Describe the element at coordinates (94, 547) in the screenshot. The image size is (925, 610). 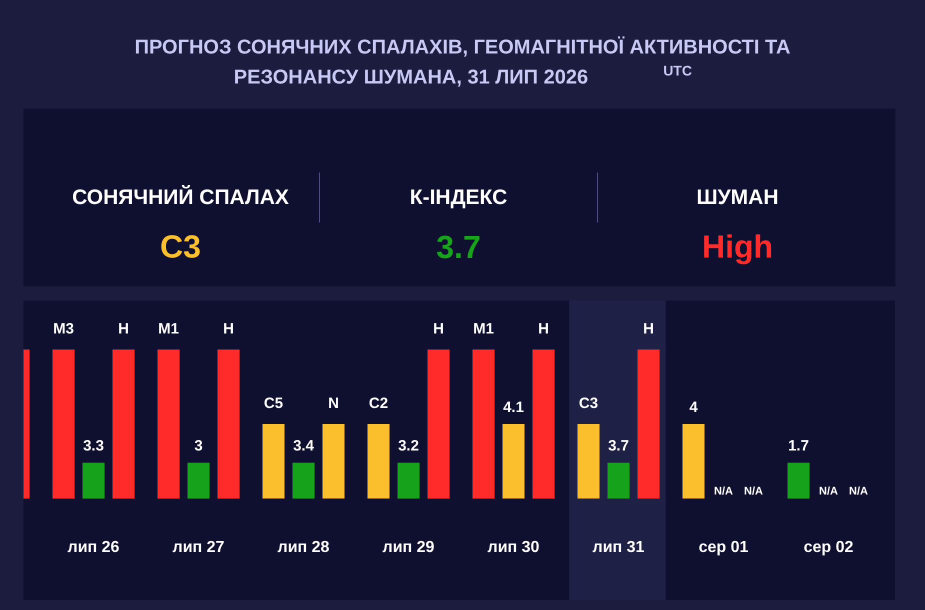
I see `x-tick-label: лип 26` at that location.